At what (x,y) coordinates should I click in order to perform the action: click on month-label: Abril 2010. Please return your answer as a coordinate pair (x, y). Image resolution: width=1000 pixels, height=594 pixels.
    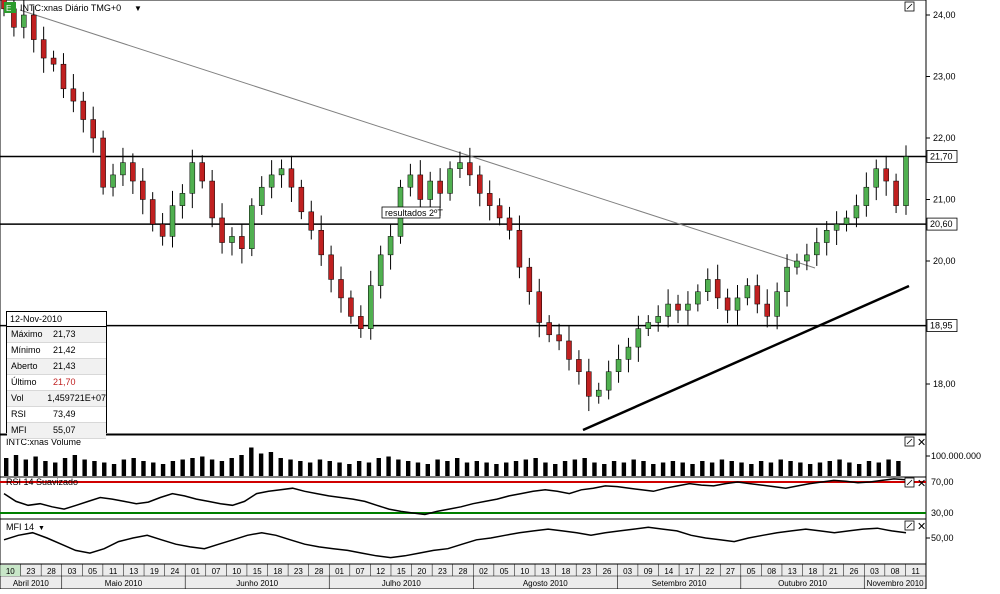
    Looking at the image, I should click on (31, 583).